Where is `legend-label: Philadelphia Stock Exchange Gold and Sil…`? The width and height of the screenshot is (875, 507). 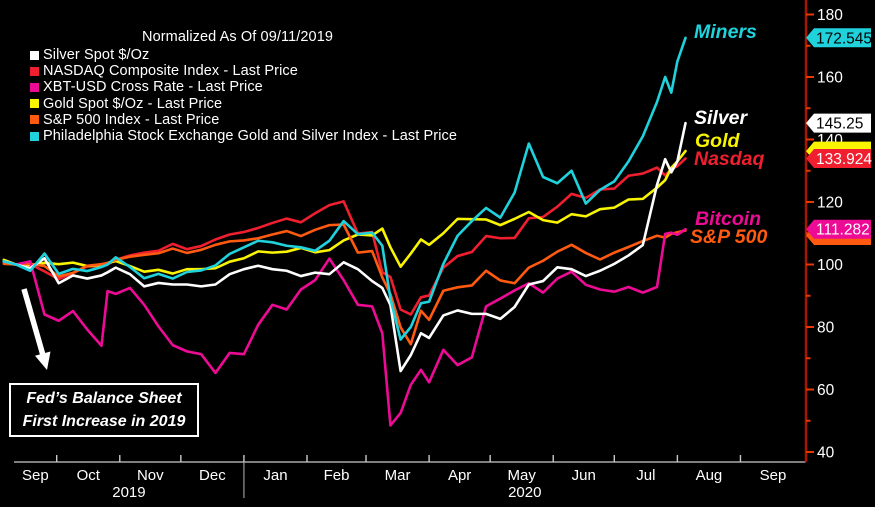
legend-label: Philadelphia Stock Exchange Gold and Sil… is located at coordinates (250, 136).